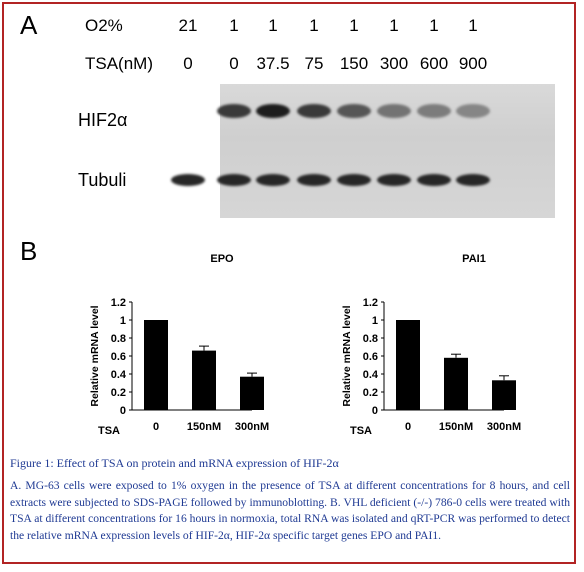 The height and width of the screenshot is (572, 584). Describe the element at coordinates (474, 259) in the screenshot. I see `pai1-title: PAI1` at that location.